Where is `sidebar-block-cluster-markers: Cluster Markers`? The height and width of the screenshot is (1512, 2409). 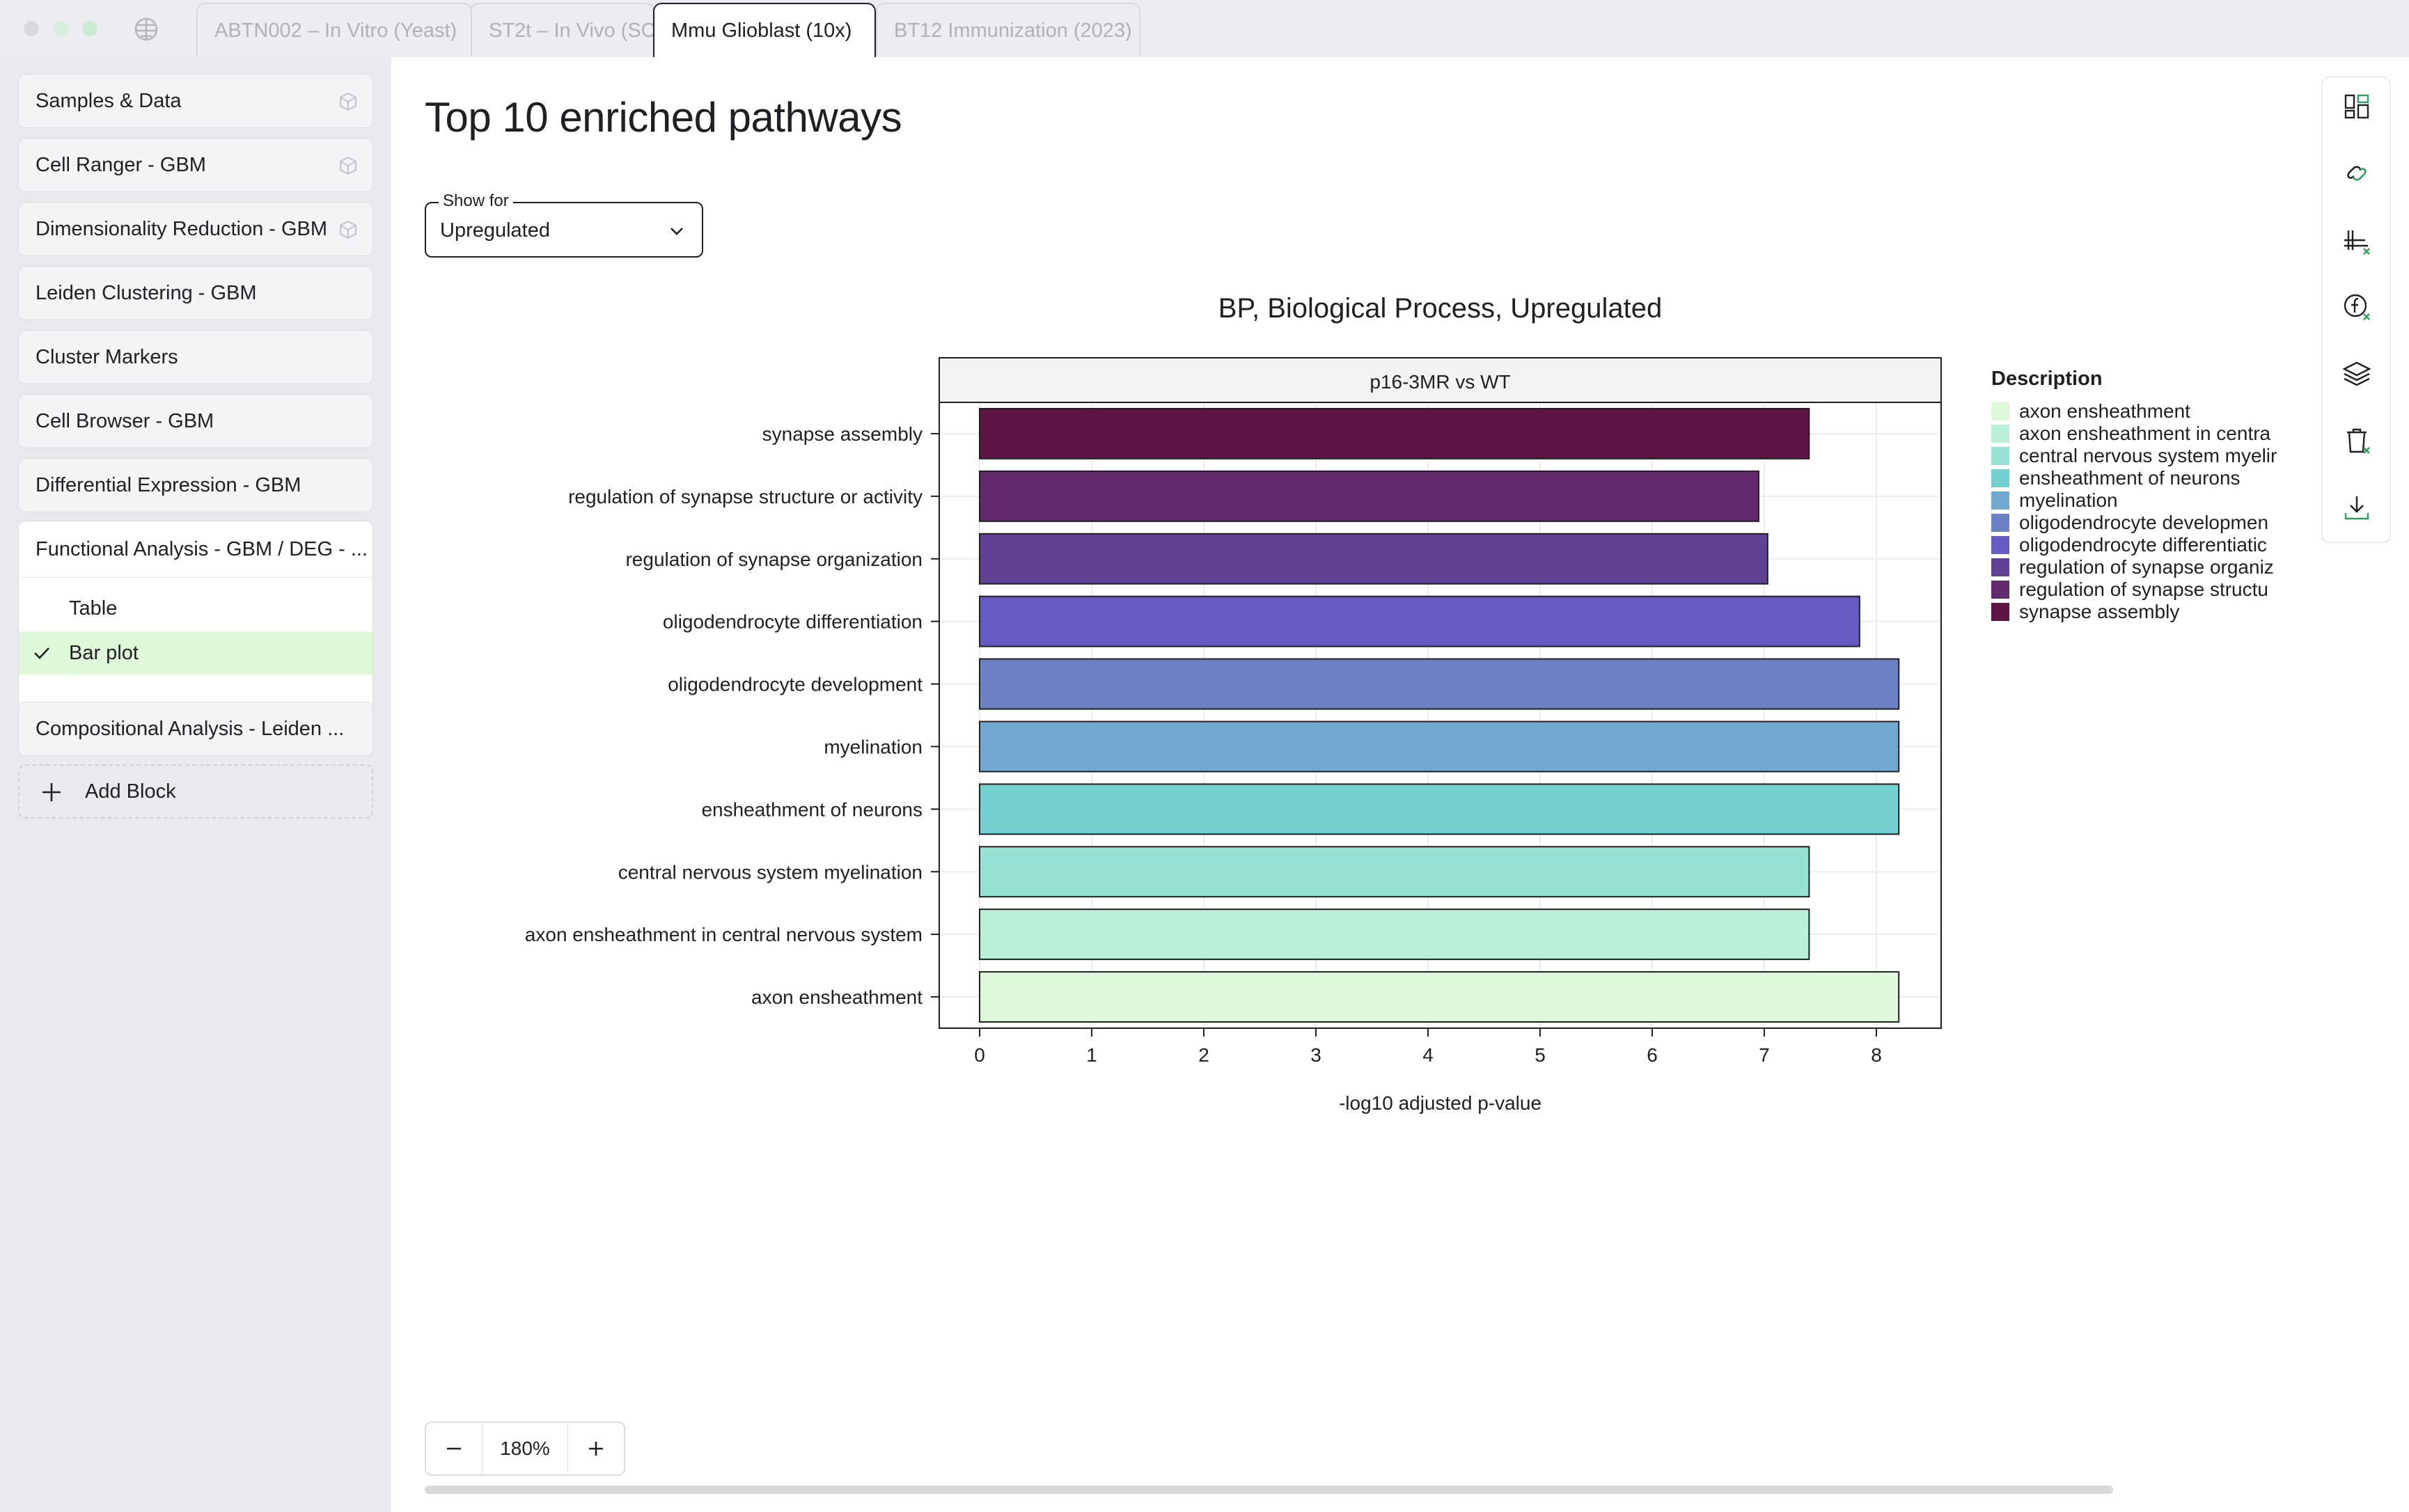
sidebar-block-cluster-markers: Cluster Markers is located at coordinates (195, 357).